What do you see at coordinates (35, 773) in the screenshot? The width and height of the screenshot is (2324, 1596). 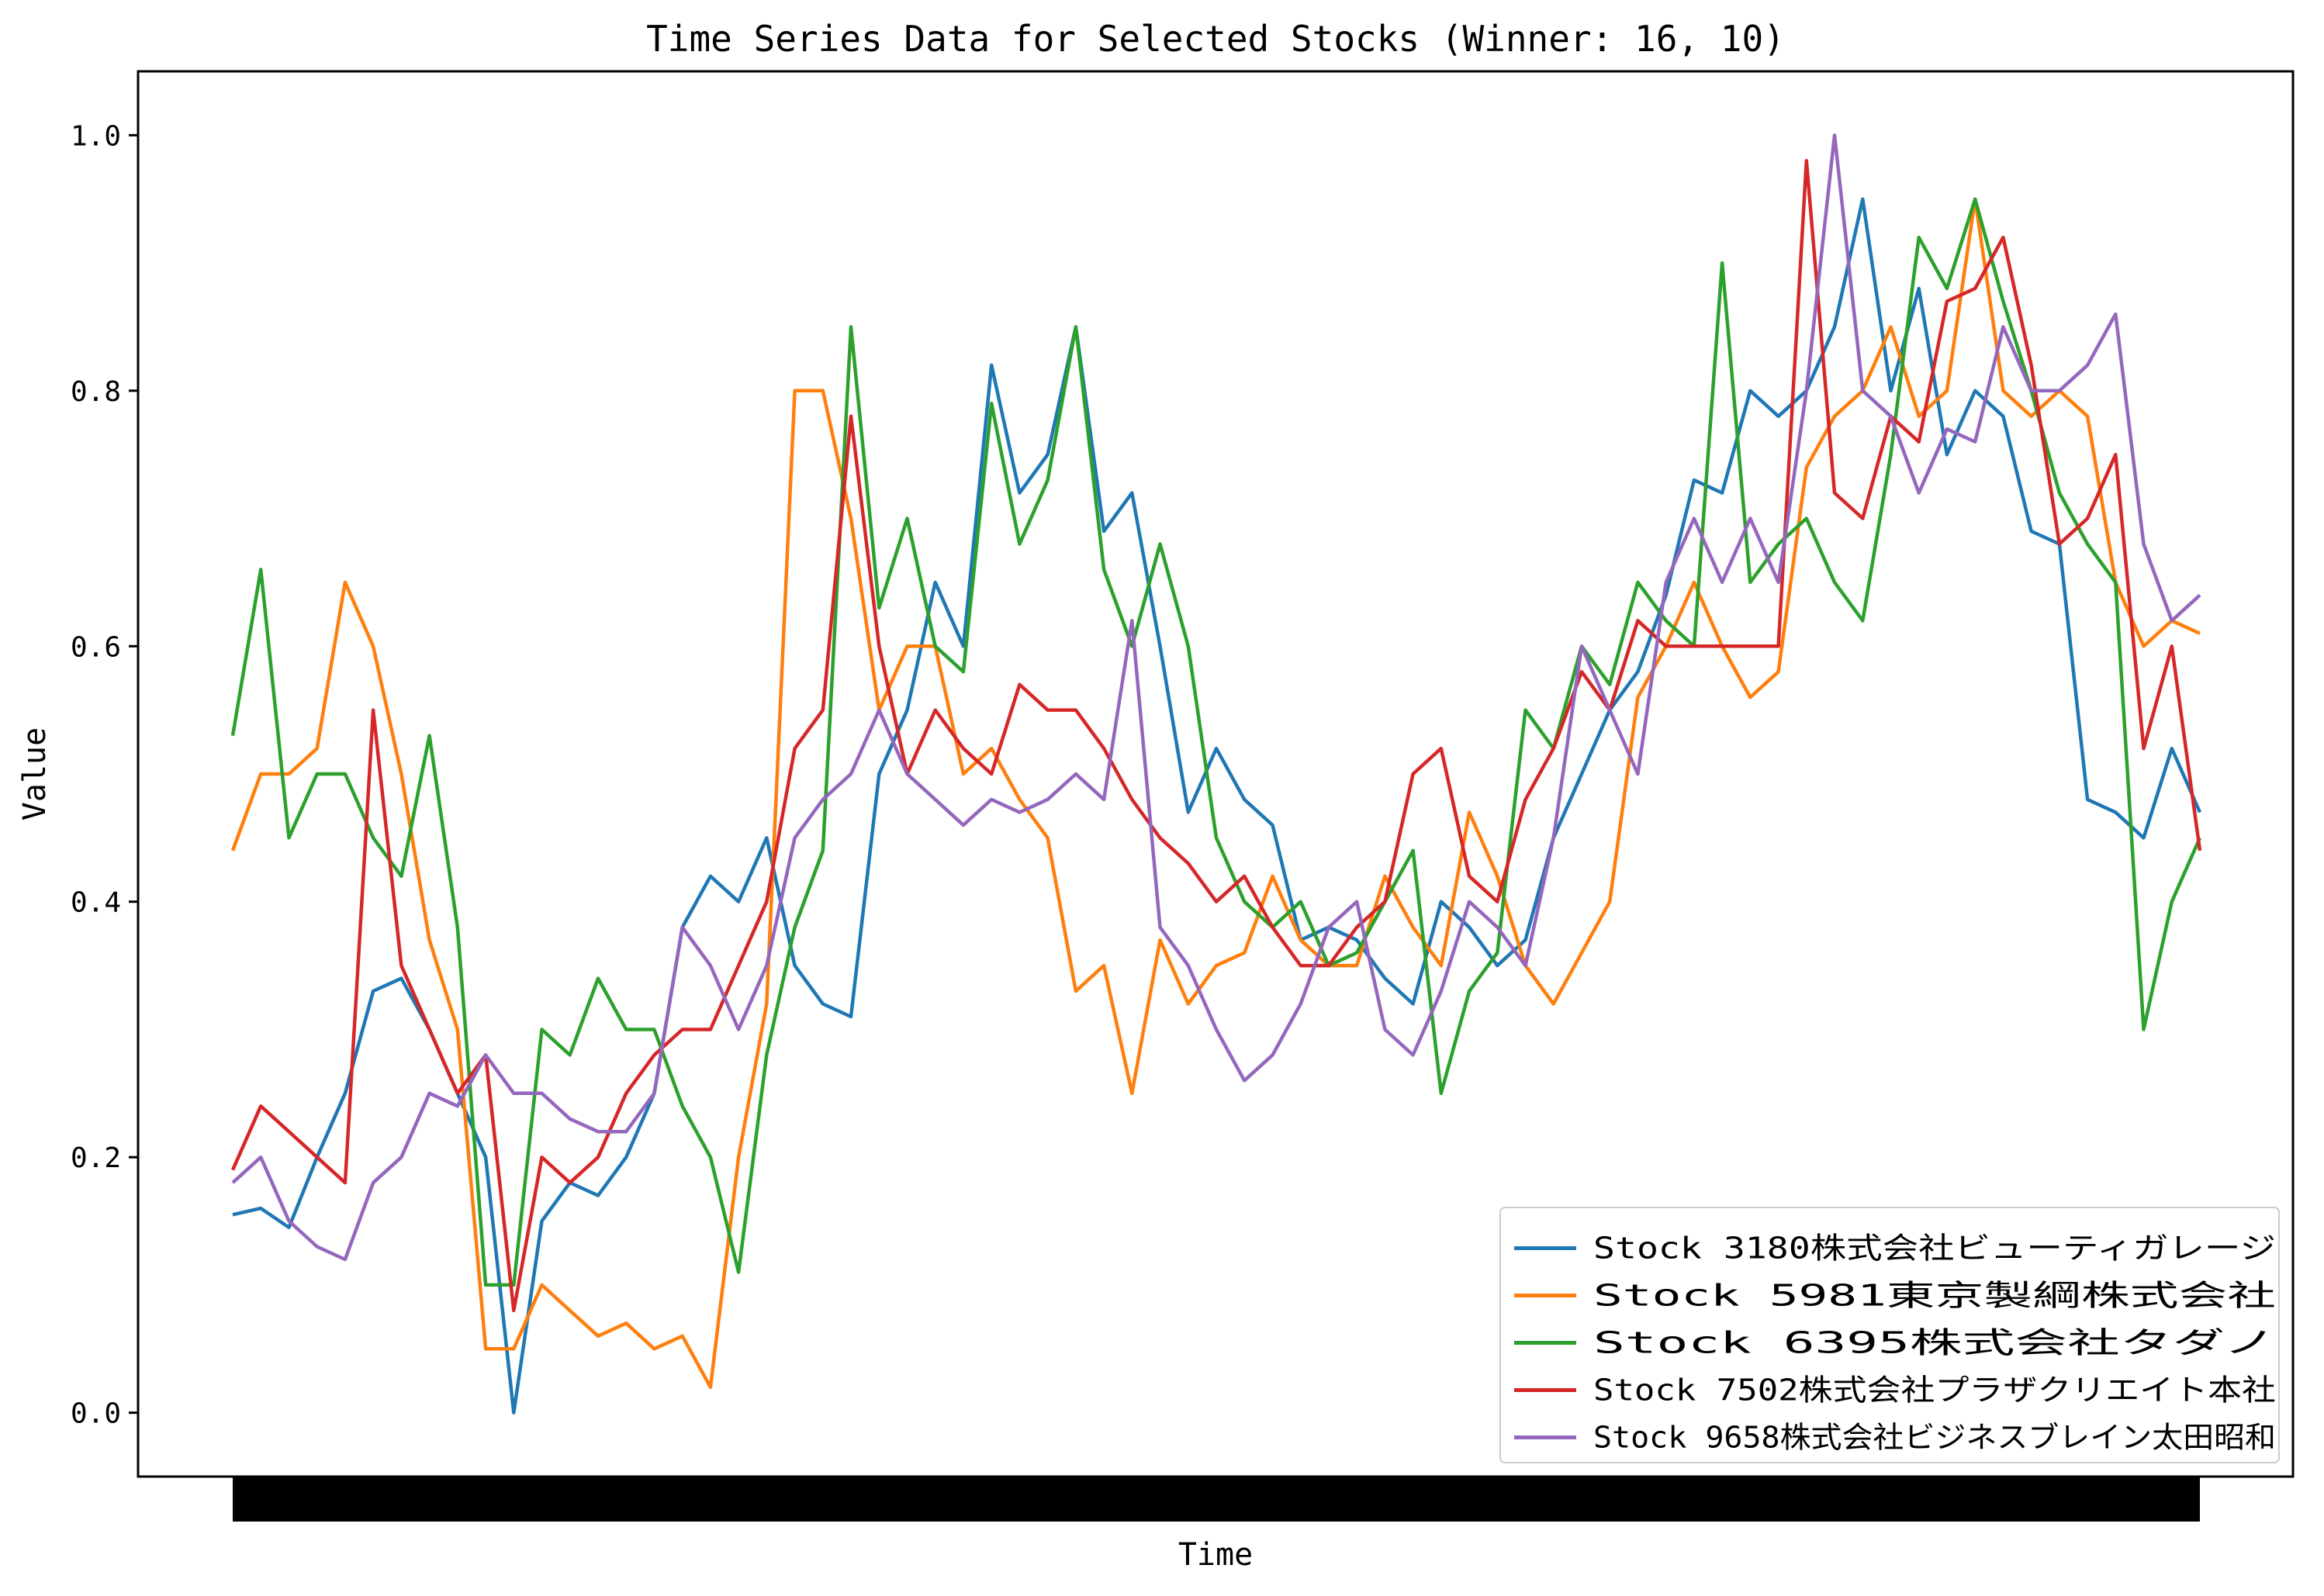 I see `y-axis-label: Value` at bounding box center [35, 773].